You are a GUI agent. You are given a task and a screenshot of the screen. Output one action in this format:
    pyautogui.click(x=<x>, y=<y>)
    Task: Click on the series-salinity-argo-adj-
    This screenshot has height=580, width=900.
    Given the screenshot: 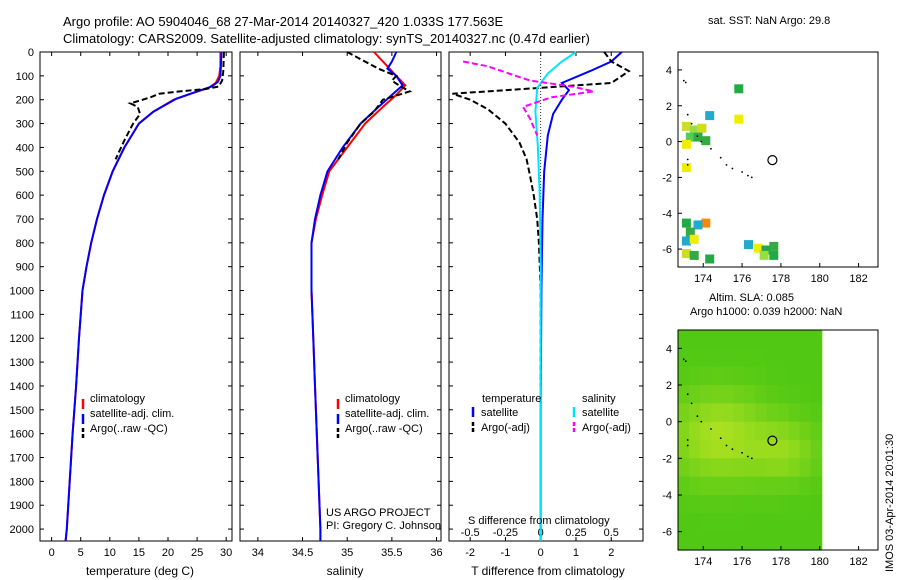 What is the action you would take?
    pyautogui.click(x=528, y=98)
    